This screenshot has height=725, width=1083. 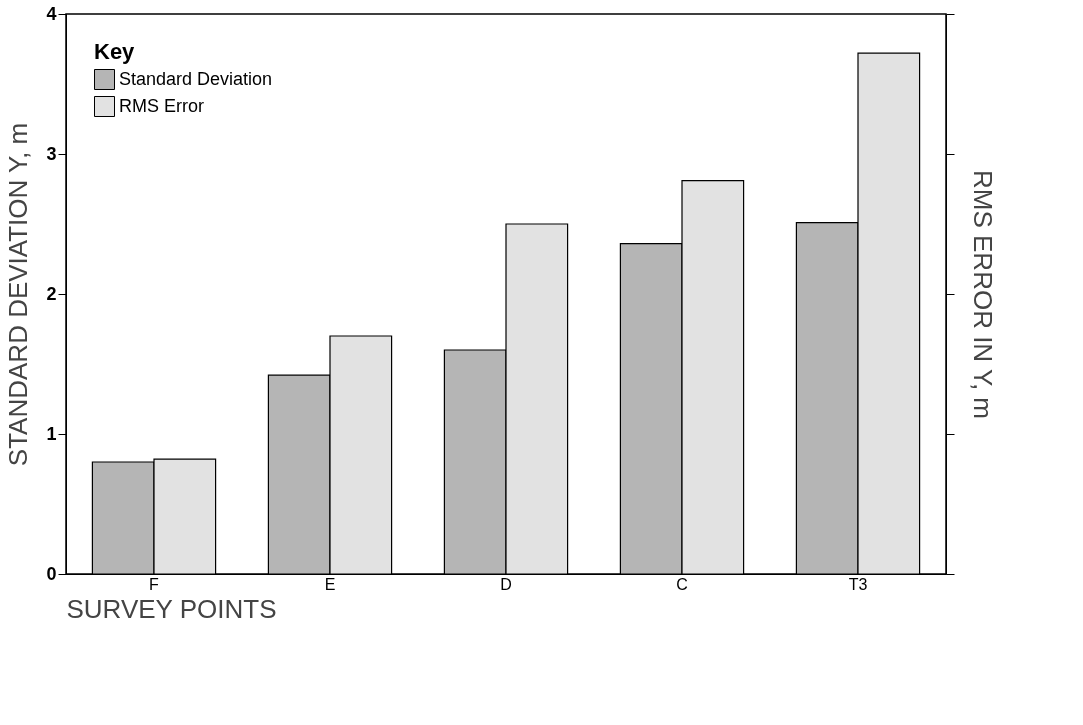 What do you see at coordinates (51, 13) in the screenshot?
I see `y-tick-label: 4` at bounding box center [51, 13].